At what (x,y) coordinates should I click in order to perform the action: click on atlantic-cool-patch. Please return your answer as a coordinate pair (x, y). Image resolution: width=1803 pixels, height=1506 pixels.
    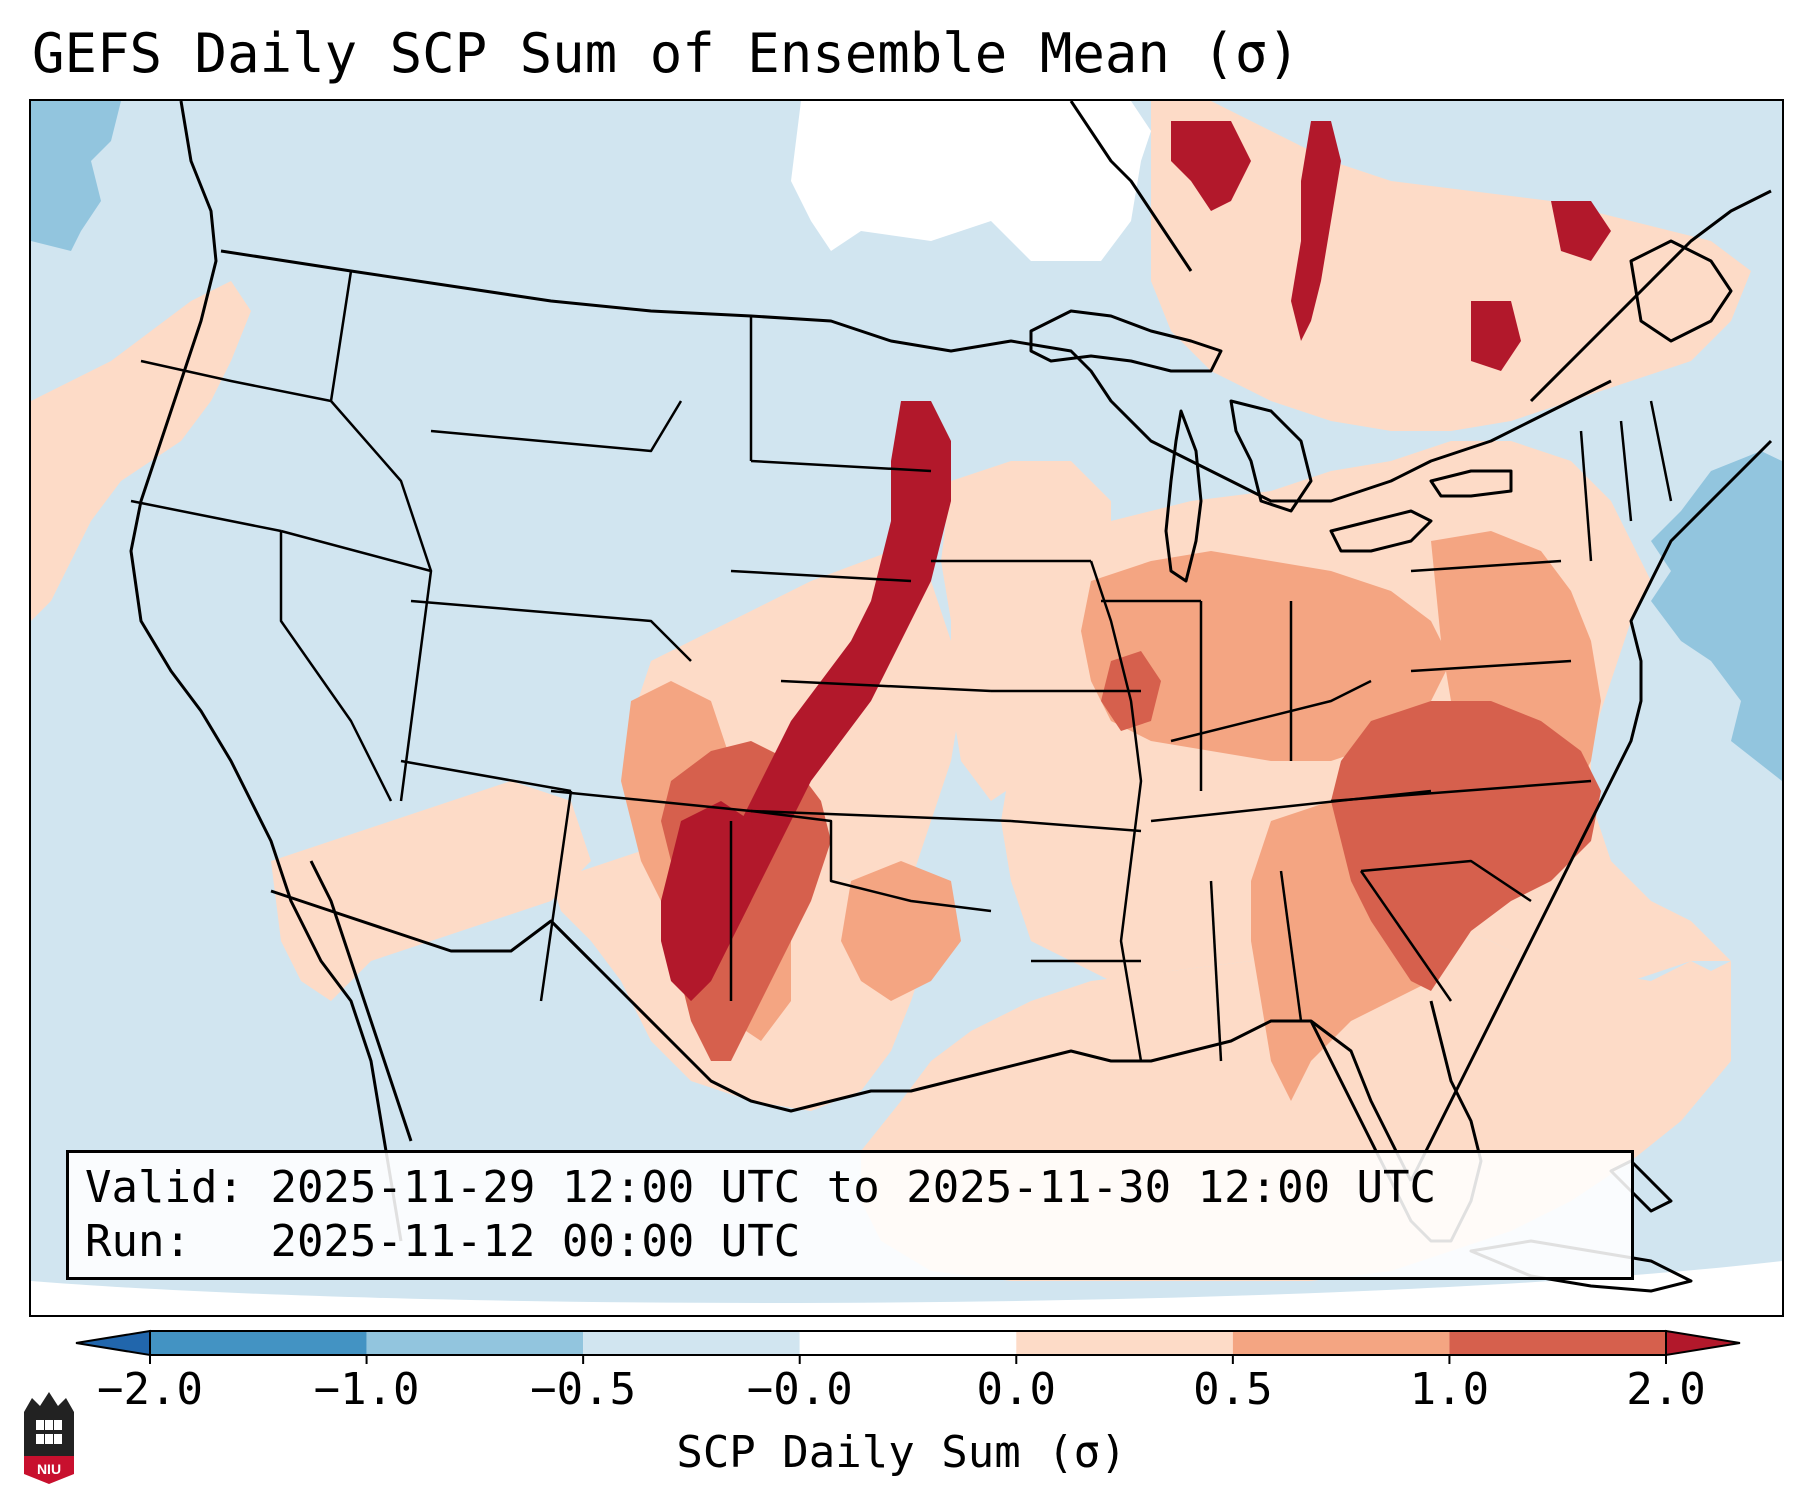
    Looking at the image, I should click on (1716, 616).